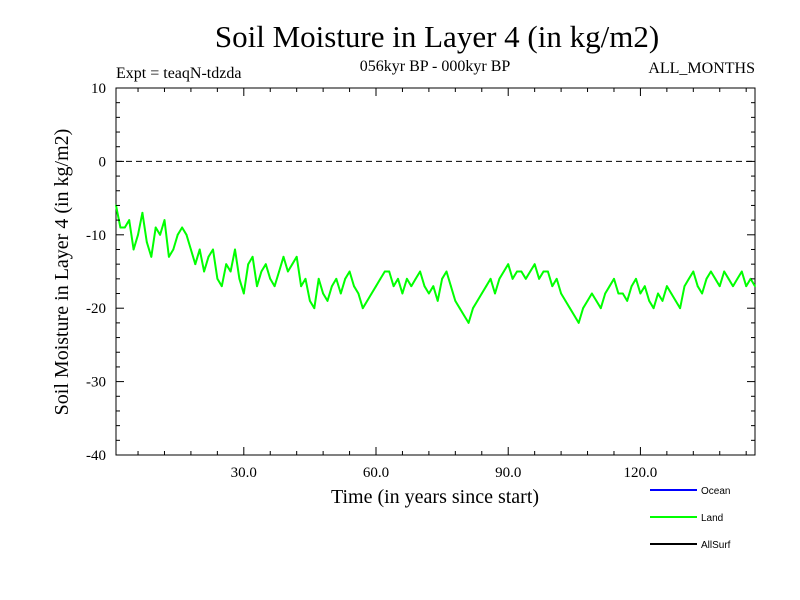 The height and width of the screenshot is (600, 800). I want to click on legend-label-allsurf: AllSurf, so click(716, 545).